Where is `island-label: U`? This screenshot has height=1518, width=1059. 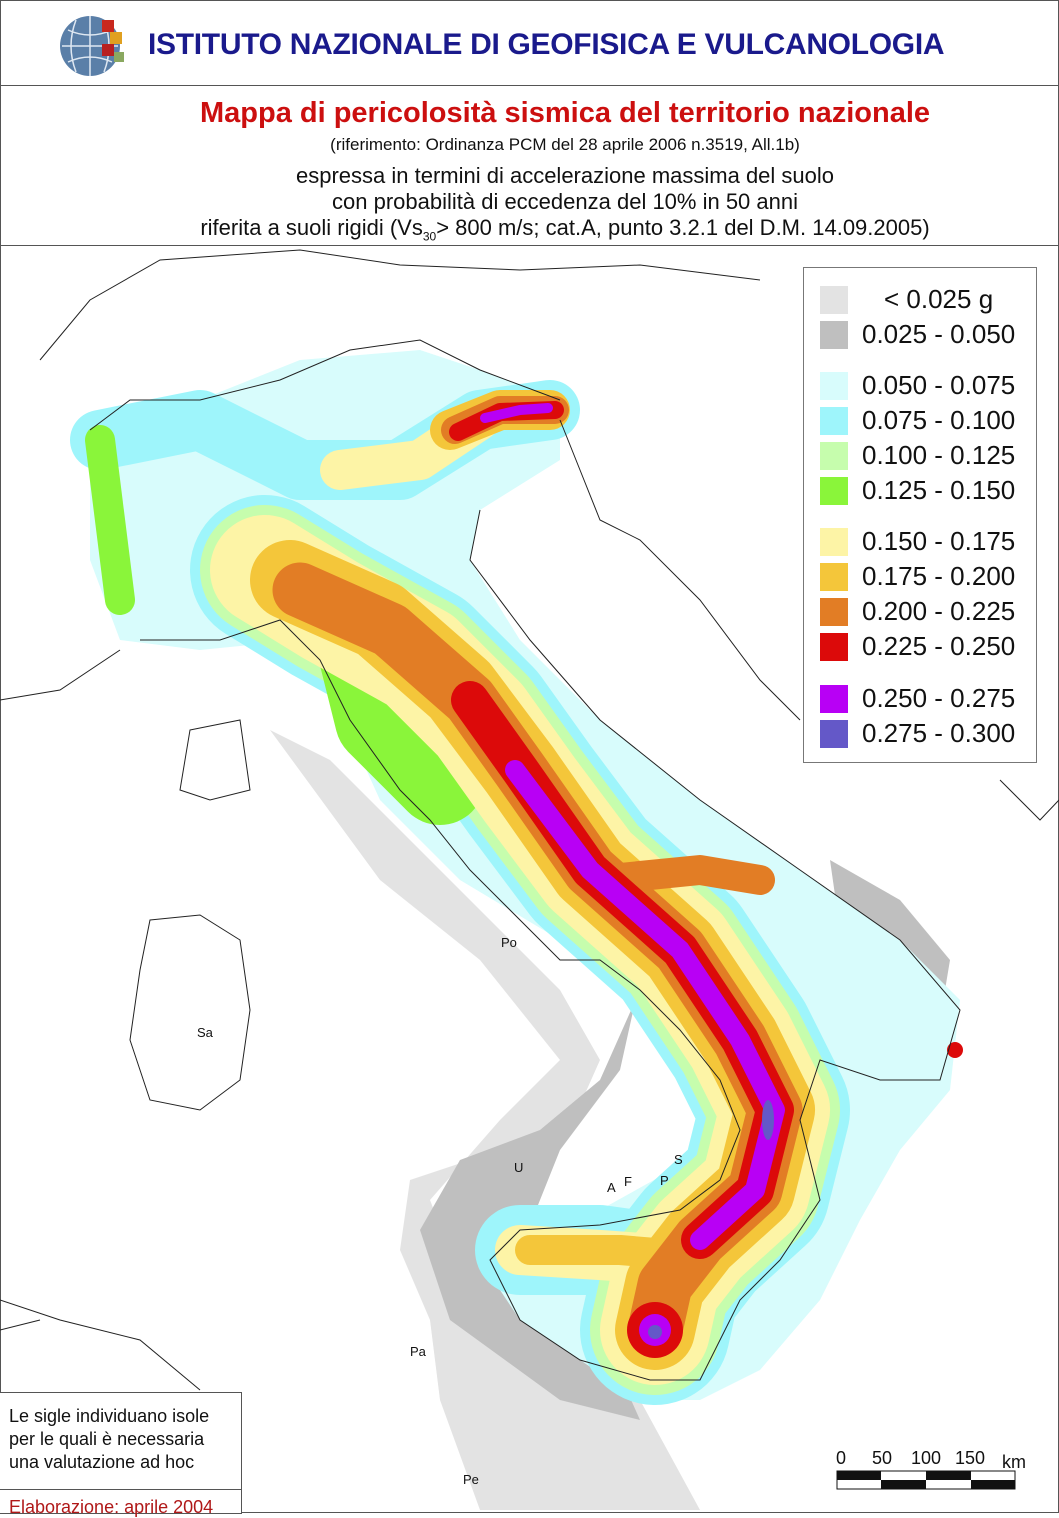
island-label: U is located at coordinates (519, 1167).